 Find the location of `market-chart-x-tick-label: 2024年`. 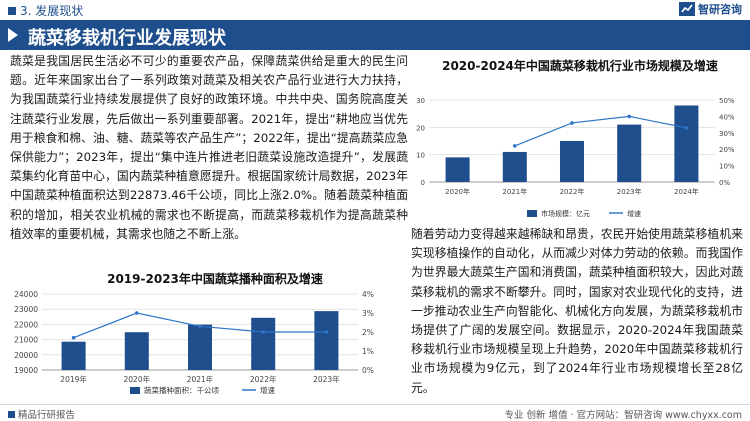

market-chart-x-tick-label: 2024年 is located at coordinates (686, 191).